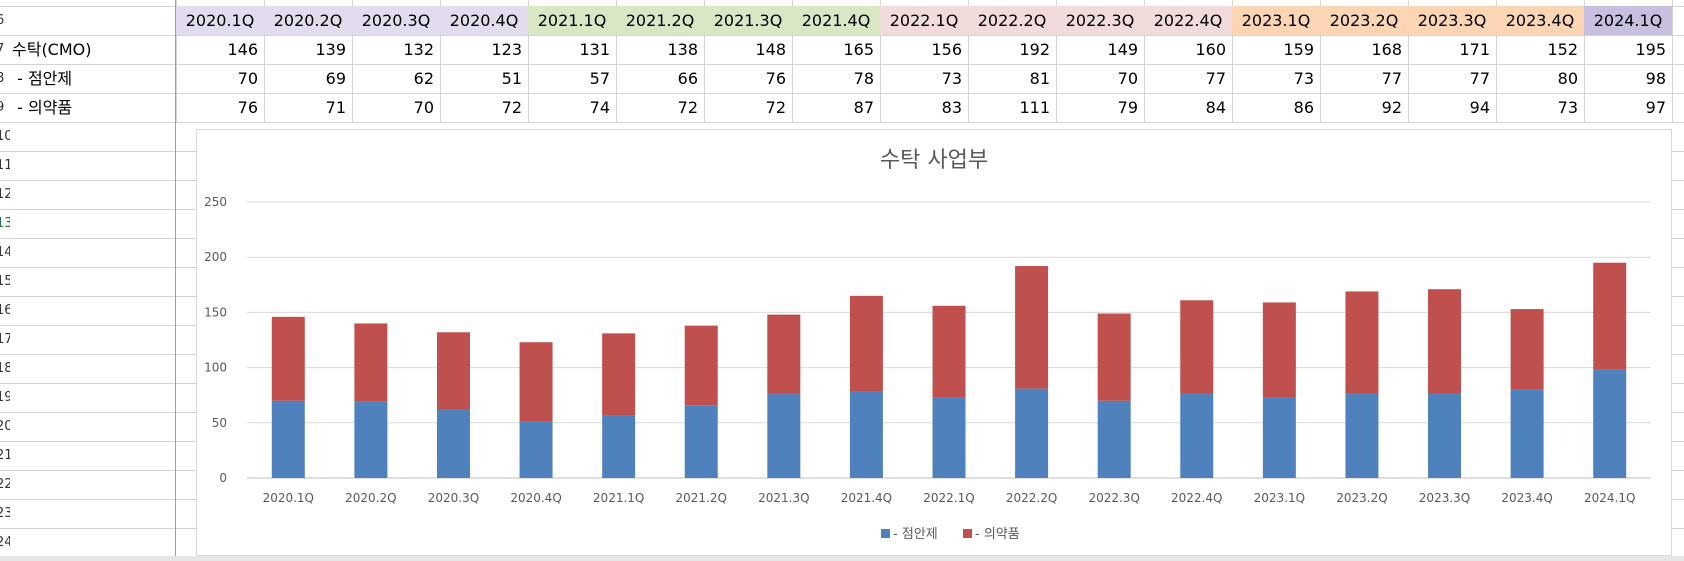  What do you see at coordinates (52, 49) in the screenshot?
I see `row-label-cmo: 수탁(CMO)` at bounding box center [52, 49].